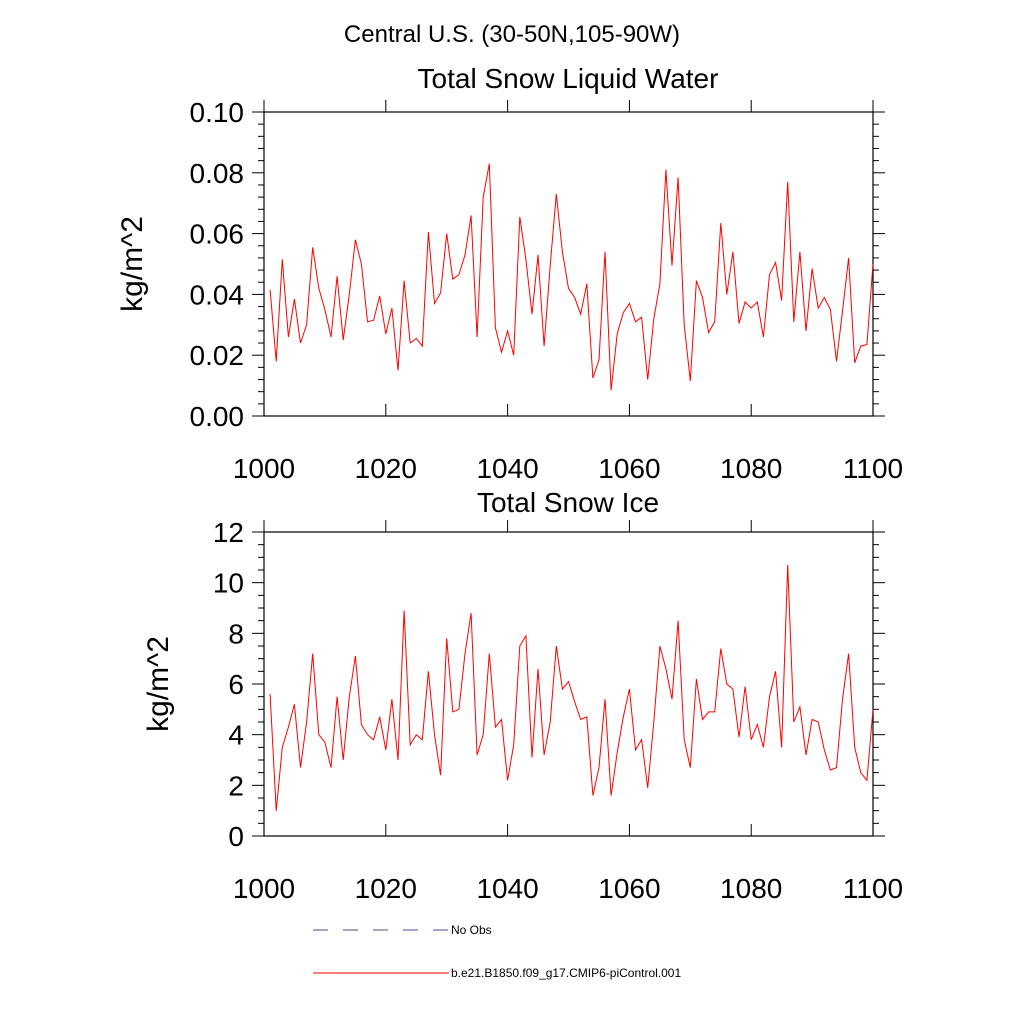  What do you see at coordinates (236, 633) in the screenshot?
I see `y-tick-label: 8` at bounding box center [236, 633].